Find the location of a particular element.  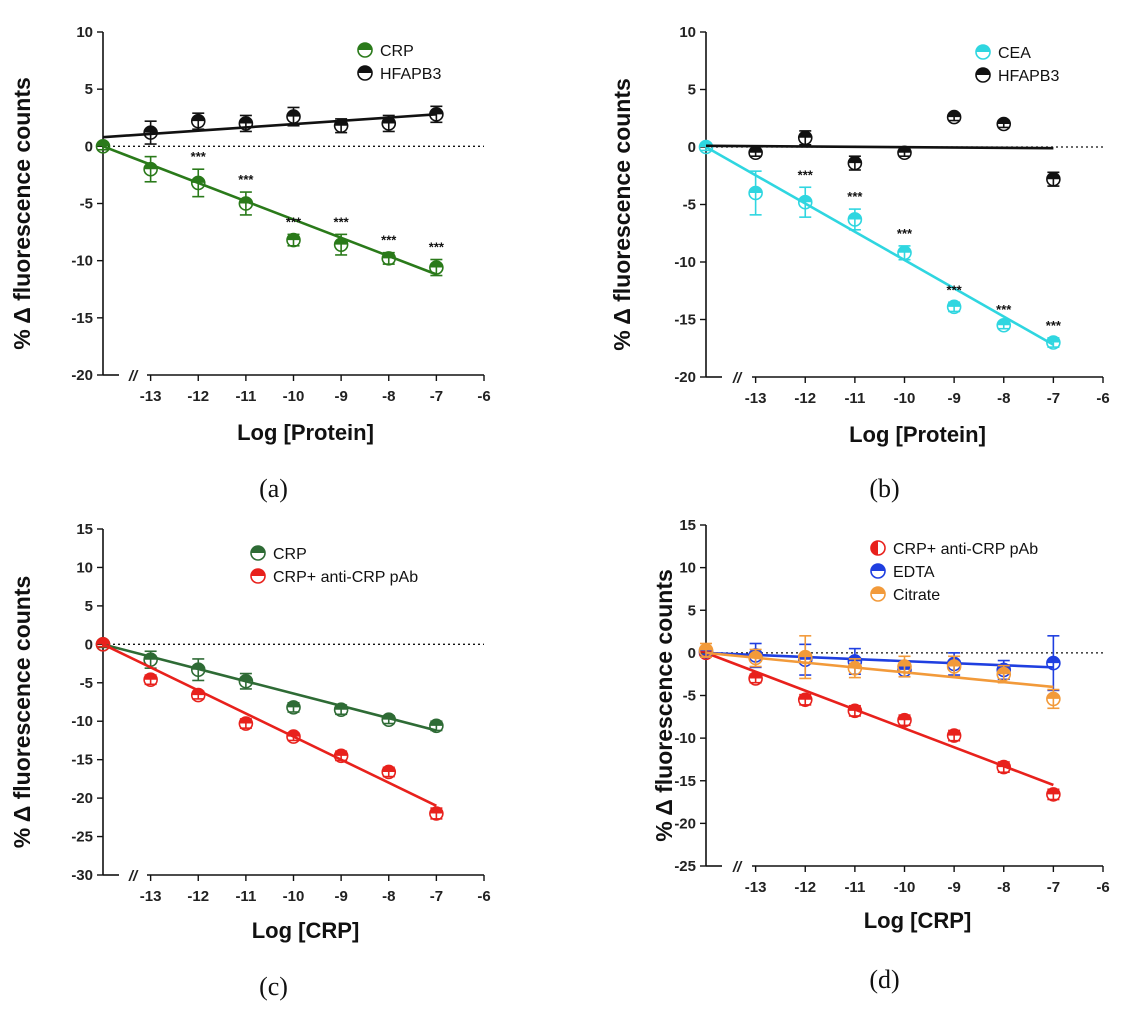

x-tick-label: -7 is located at coordinates (436, 896).